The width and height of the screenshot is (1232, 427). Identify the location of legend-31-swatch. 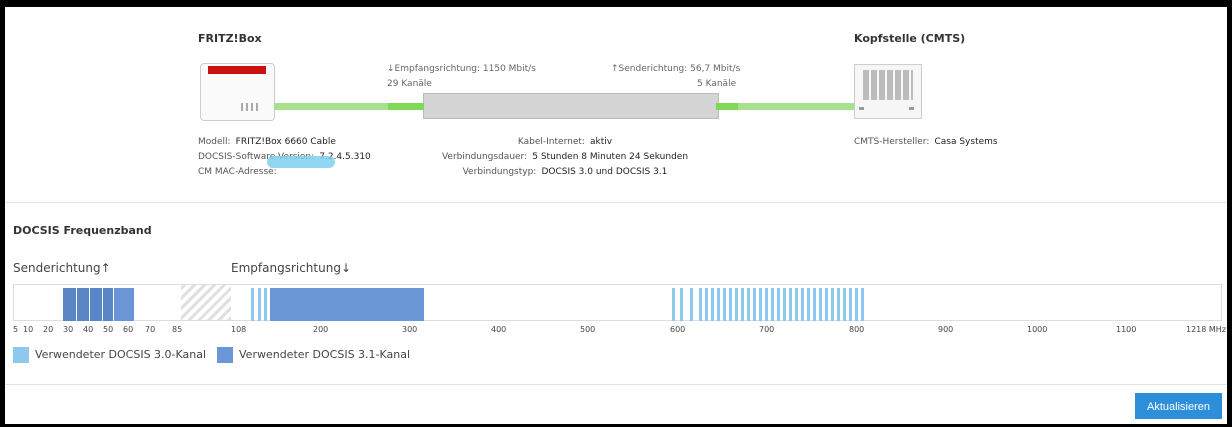
(225, 355).